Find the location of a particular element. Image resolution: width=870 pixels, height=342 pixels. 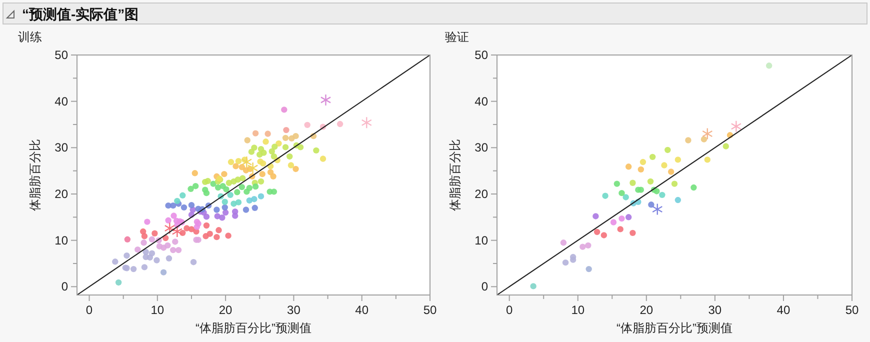

text: “预测值-实际值”图 is located at coordinates (80, 14).